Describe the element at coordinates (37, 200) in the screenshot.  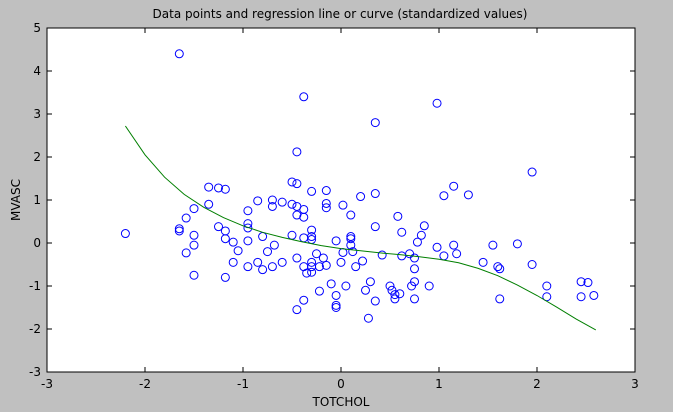
I see `y-tick-label: 1` at that location.